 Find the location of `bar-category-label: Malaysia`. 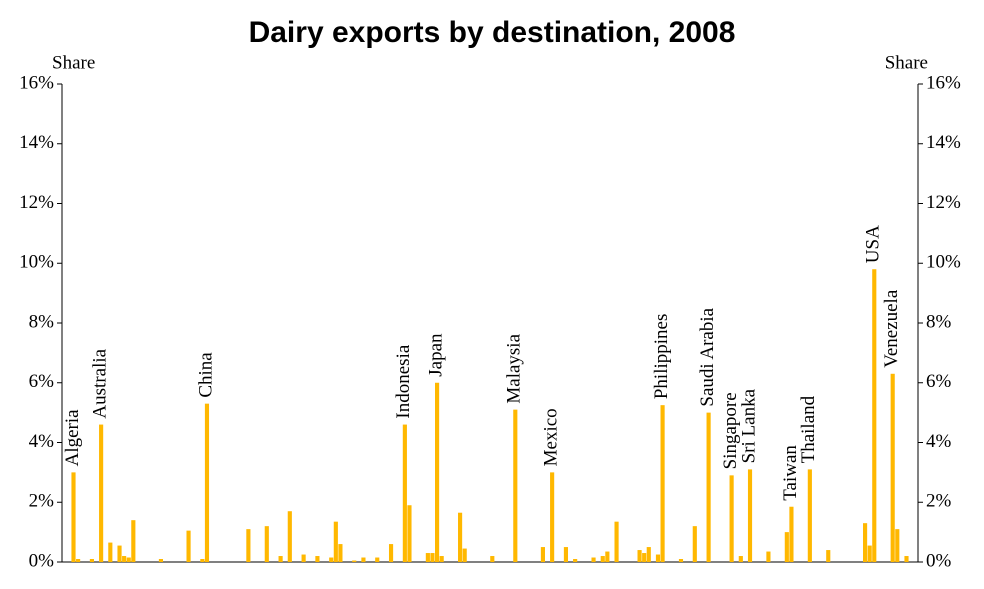

bar-category-label: Malaysia is located at coordinates (514, 368).